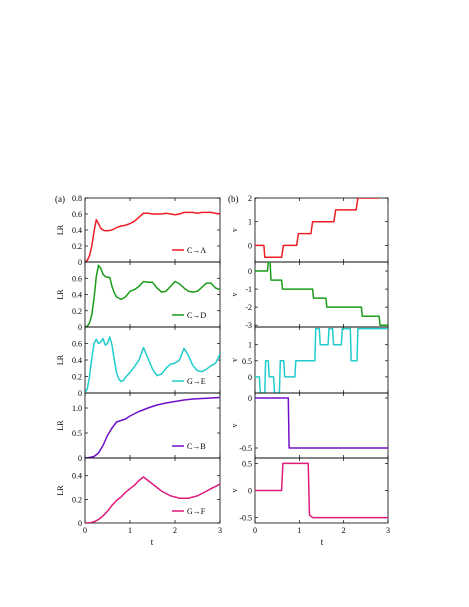  Describe the element at coordinates (60, 199) in the screenshot. I see `panel-label-a: (a)` at that location.